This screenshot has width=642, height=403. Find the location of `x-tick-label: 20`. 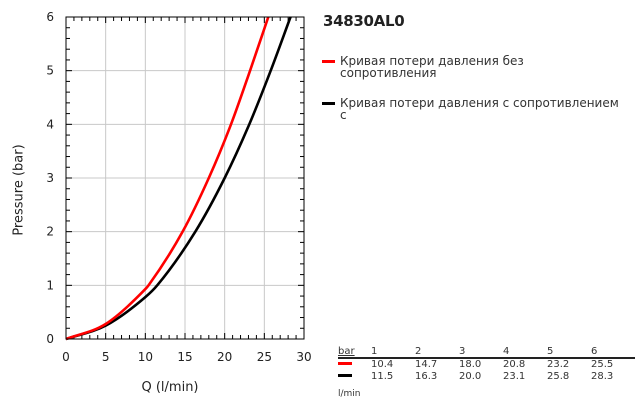

x-tick-label: 20 is located at coordinates (224, 357).